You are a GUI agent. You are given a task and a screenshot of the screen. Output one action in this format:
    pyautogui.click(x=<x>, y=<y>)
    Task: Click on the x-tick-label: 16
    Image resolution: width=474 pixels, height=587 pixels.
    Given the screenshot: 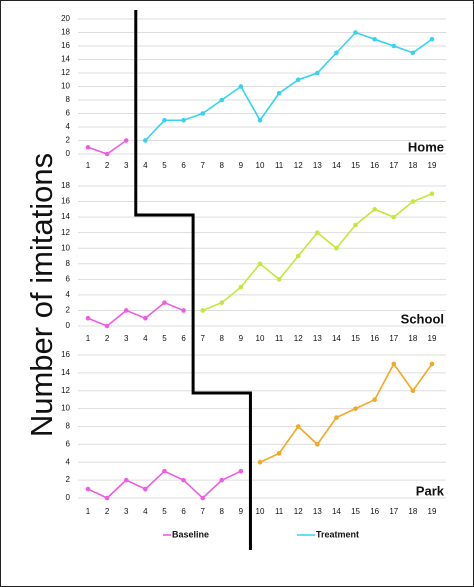 What is the action you would take?
    pyautogui.click(x=374, y=165)
    